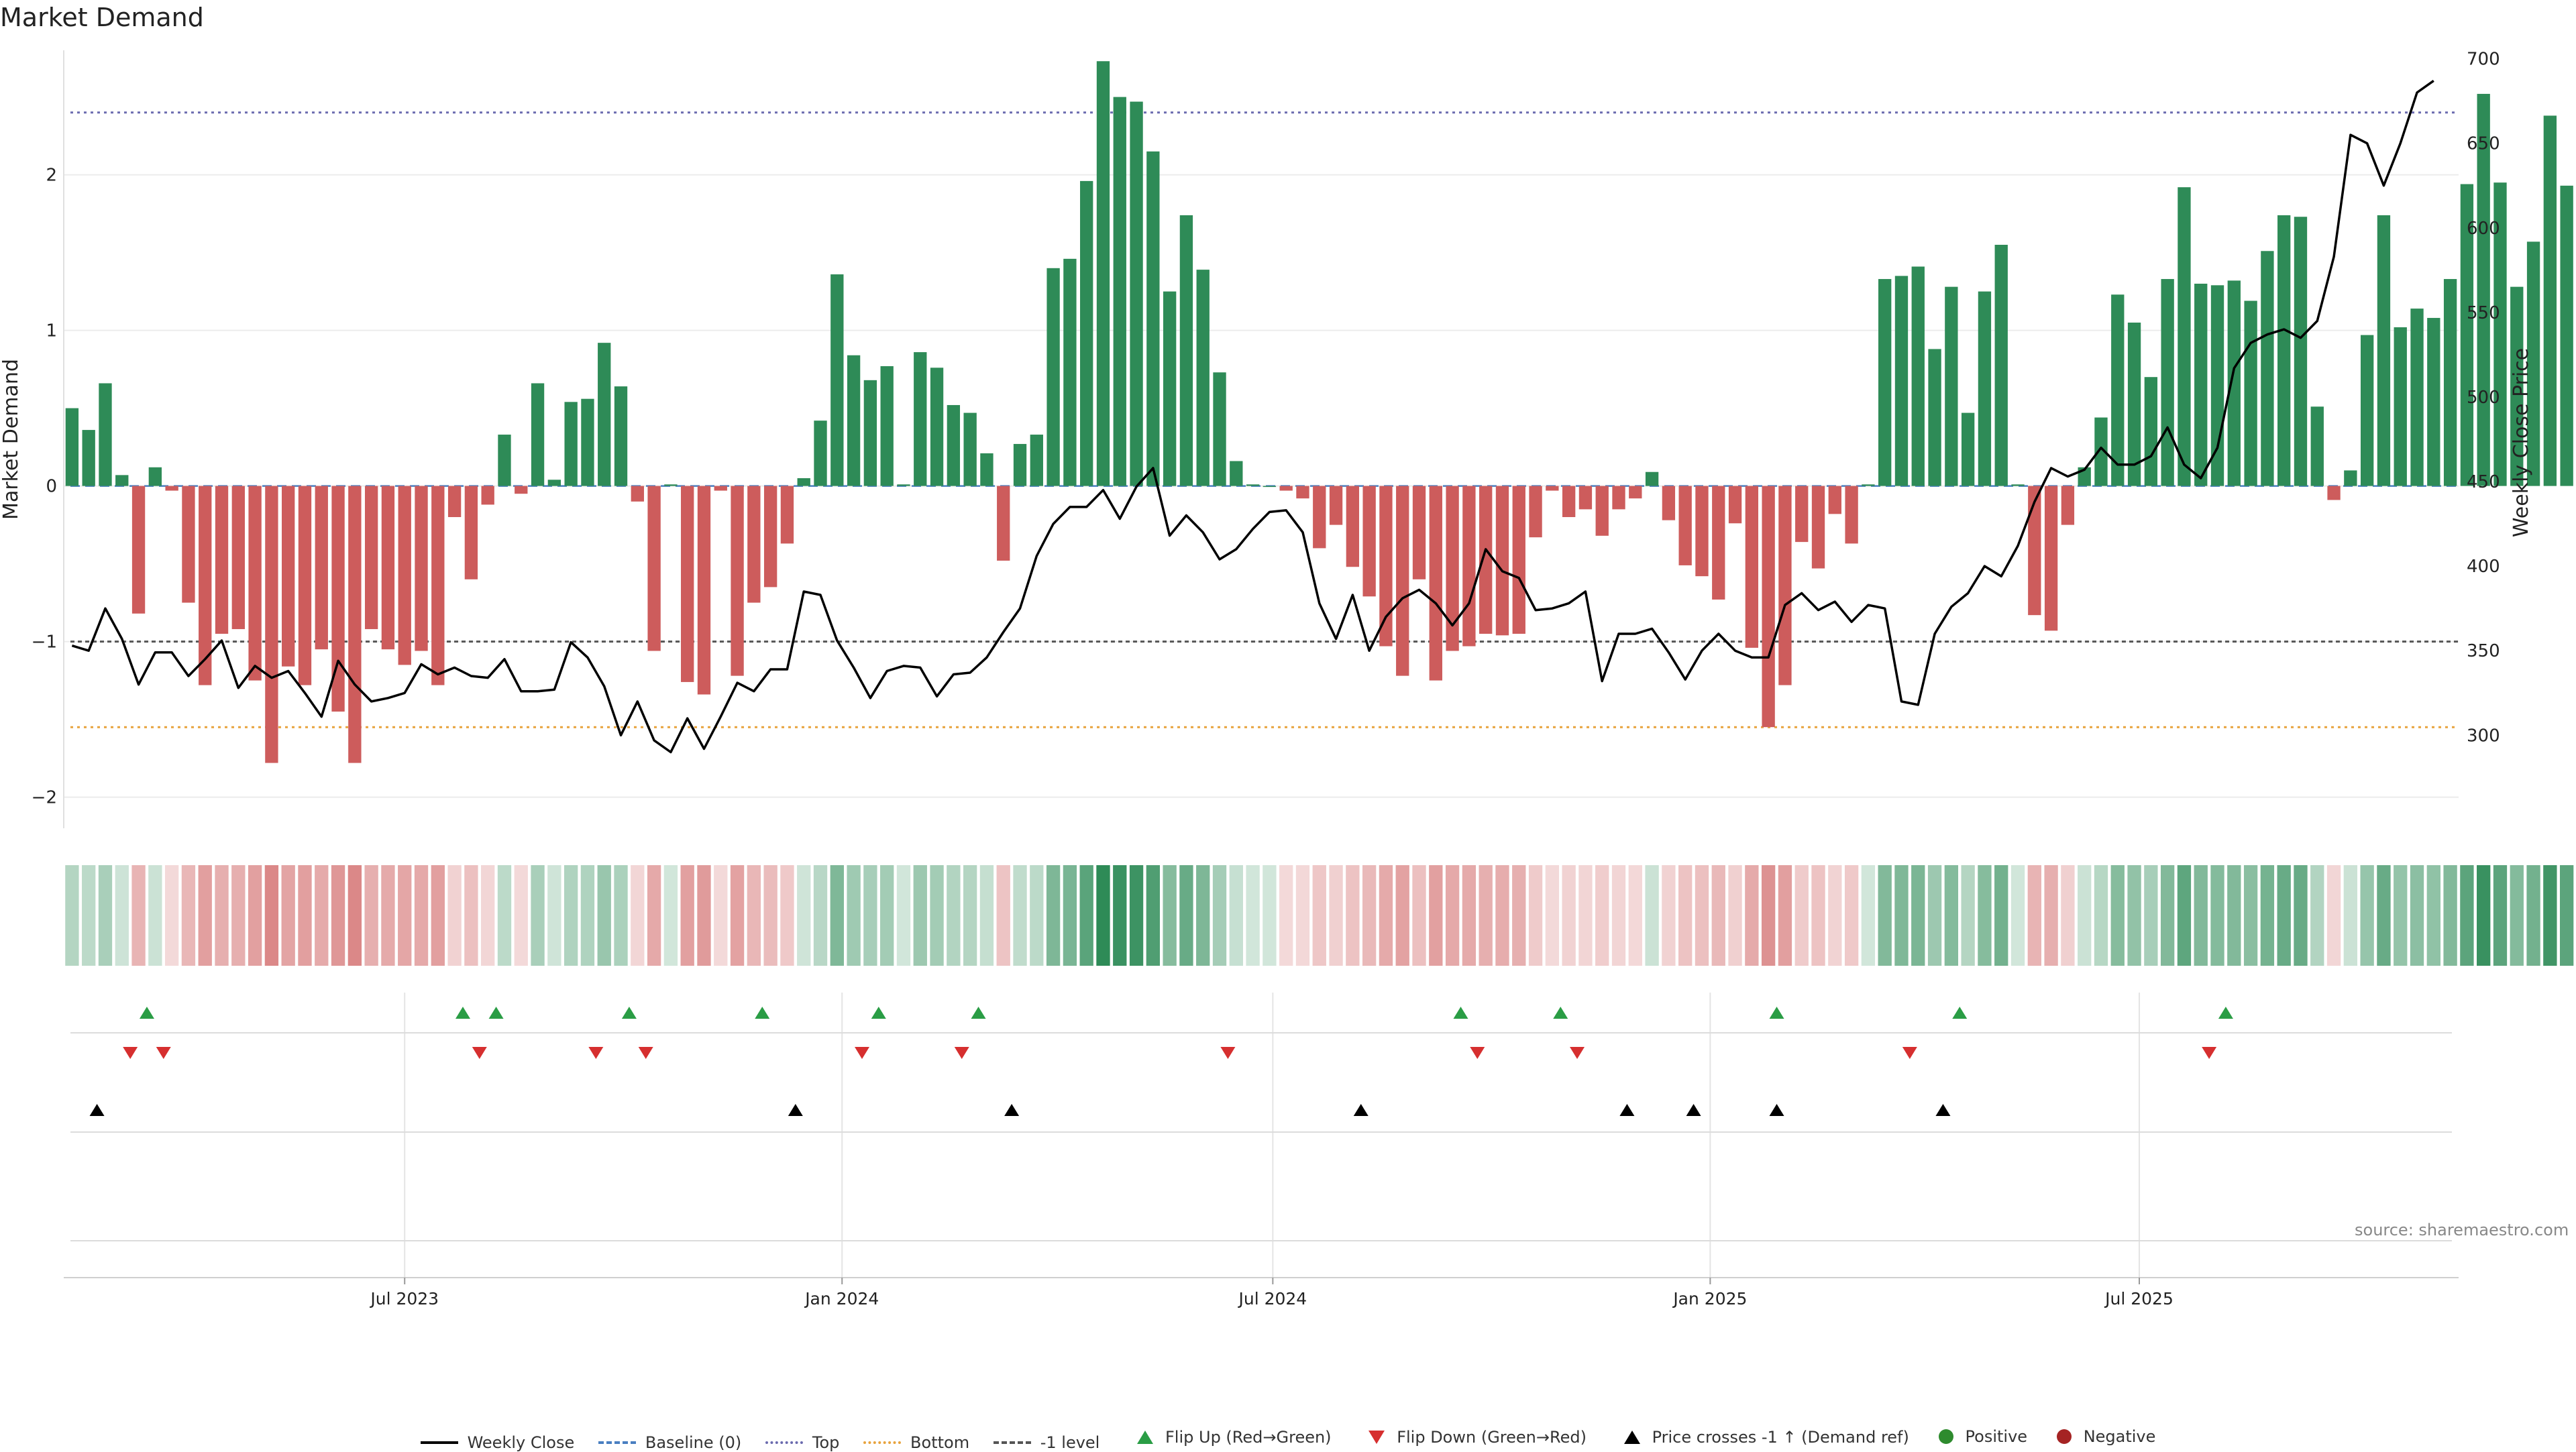  What do you see at coordinates (11, 439) in the screenshot?
I see `y-axis-title-left: Market Demand` at bounding box center [11, 439].